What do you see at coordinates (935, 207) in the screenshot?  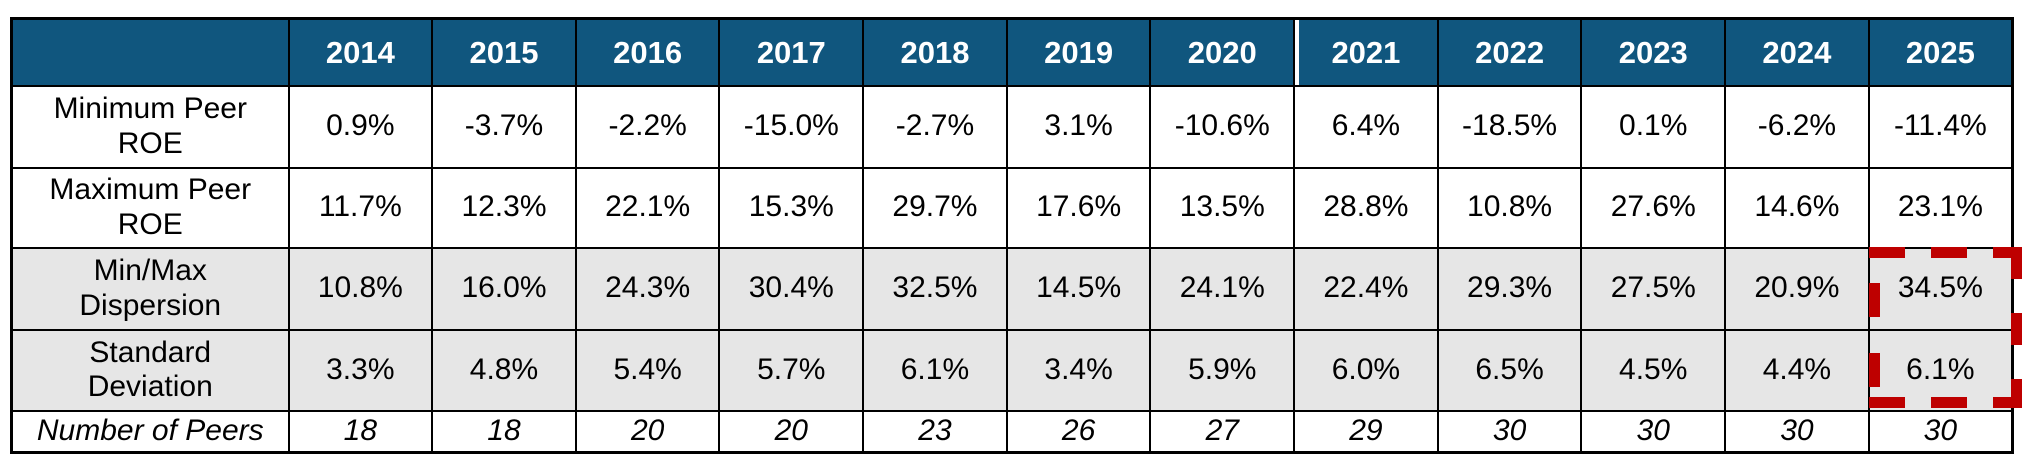 I see `data-cell-2018: 29.7%` at bounding box center [935, 207].